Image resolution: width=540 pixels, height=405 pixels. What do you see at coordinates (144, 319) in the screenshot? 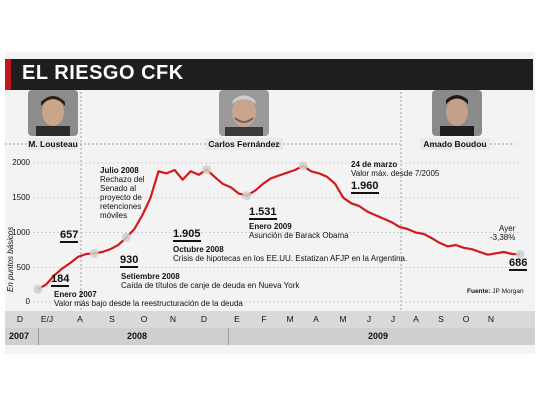
I see `month-label-4: O` at bounding box center [144, 319].